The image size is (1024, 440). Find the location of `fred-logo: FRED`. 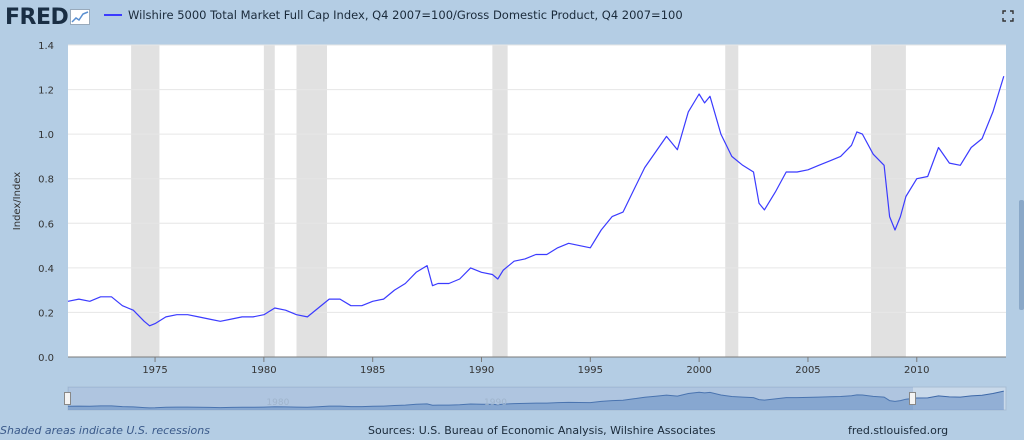

fred-logo: FRED is located at coordinates (48, 17).